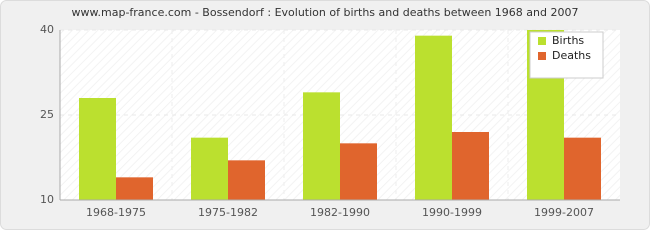 The height and width of the screenshot is (240, 650). Describe the element at coordinates (228, 212) in the screenshot. I see `x-tick-label: 1975-1982` at that location.